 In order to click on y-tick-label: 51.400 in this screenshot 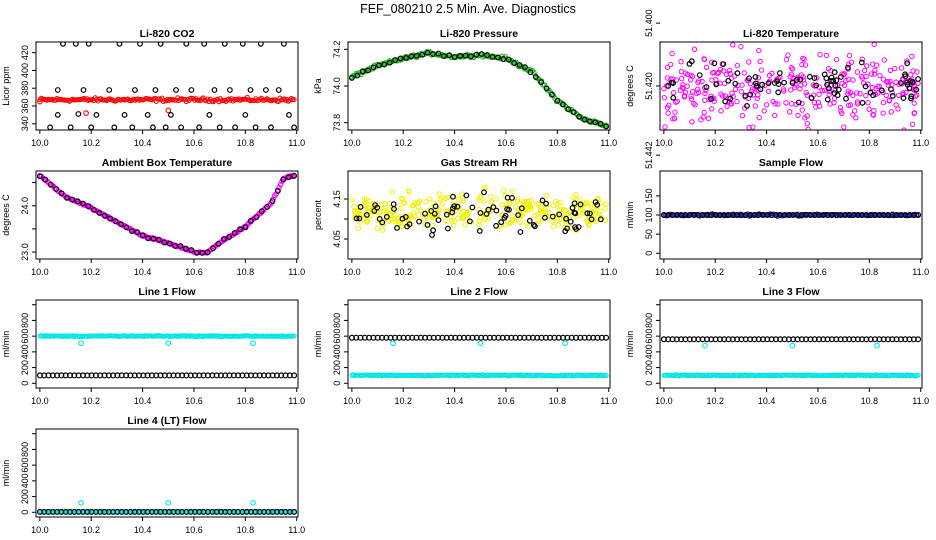, I will do `click(649, 23)`.